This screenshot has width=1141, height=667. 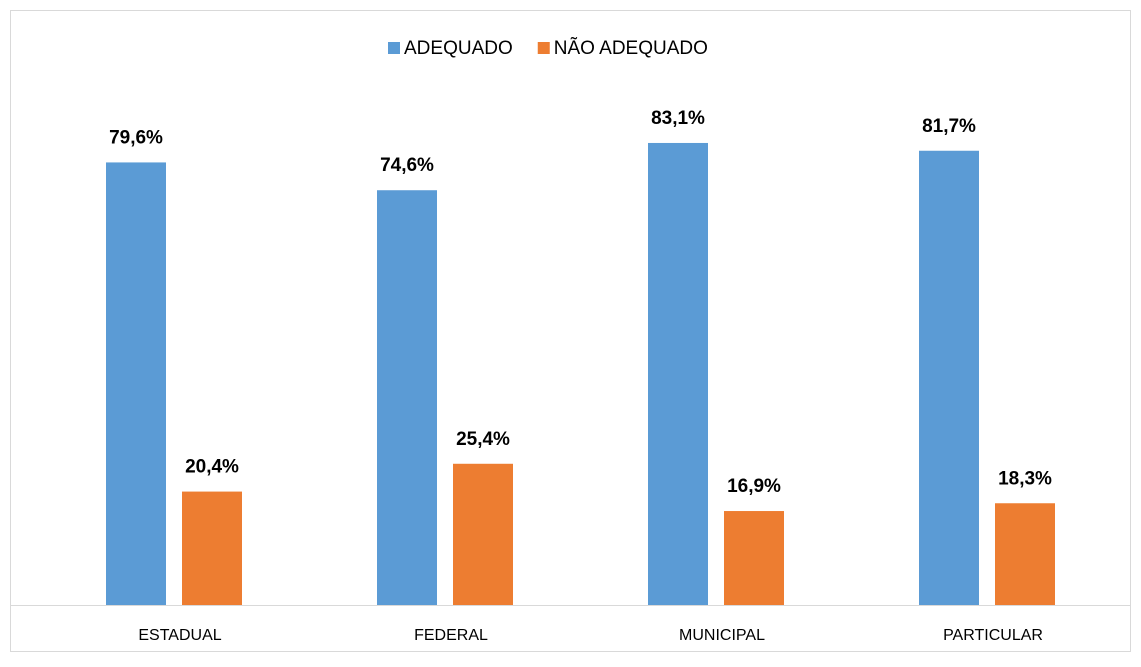 What do you see at coordinates (1025, 478) in the screenshot?
I see `data-label: 18,3%` at bounding box center [1025, 478].